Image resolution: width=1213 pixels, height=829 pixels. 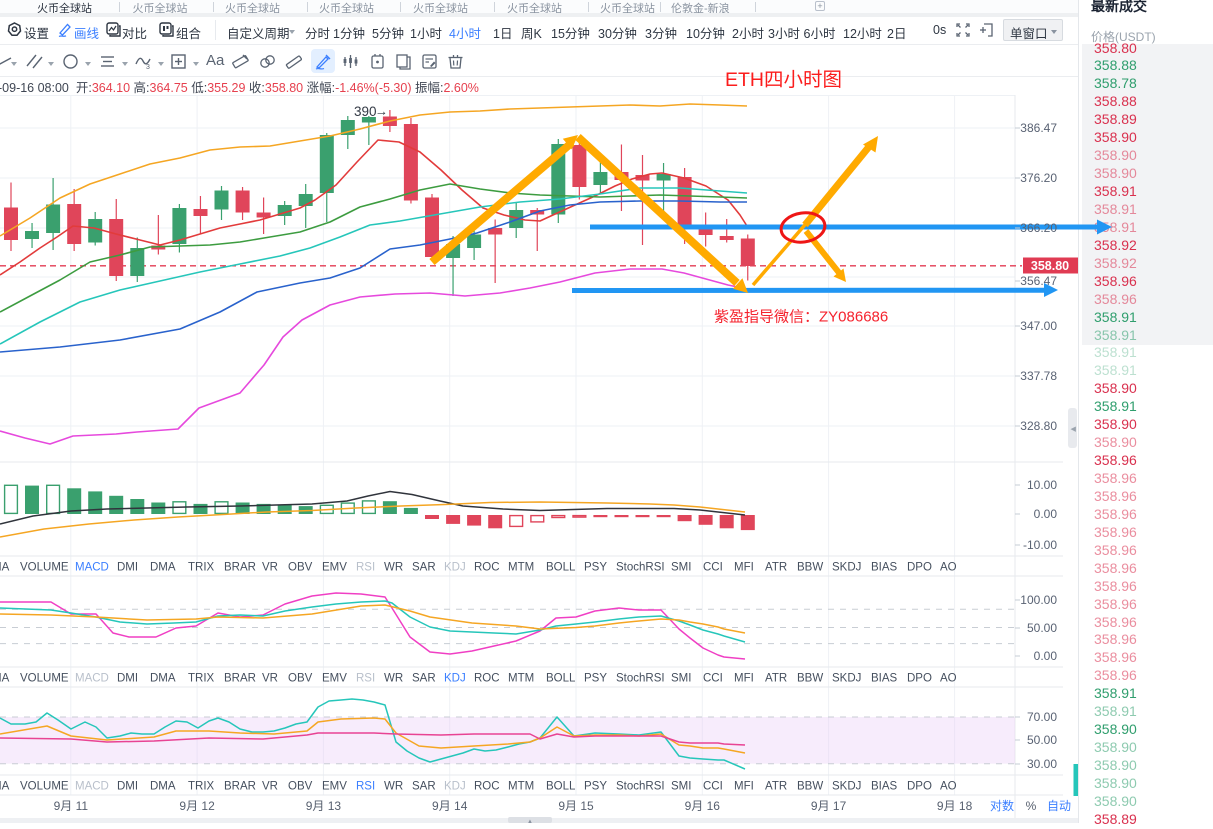 I want to click on svg-text: 9月 11, so click(x=71, y=806).